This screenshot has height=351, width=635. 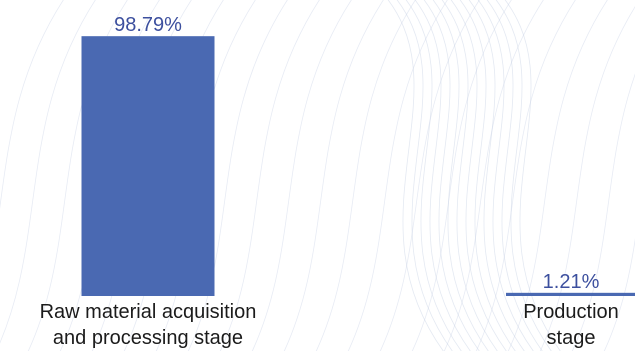 I want to click on bar, so click(x=570, y=294).